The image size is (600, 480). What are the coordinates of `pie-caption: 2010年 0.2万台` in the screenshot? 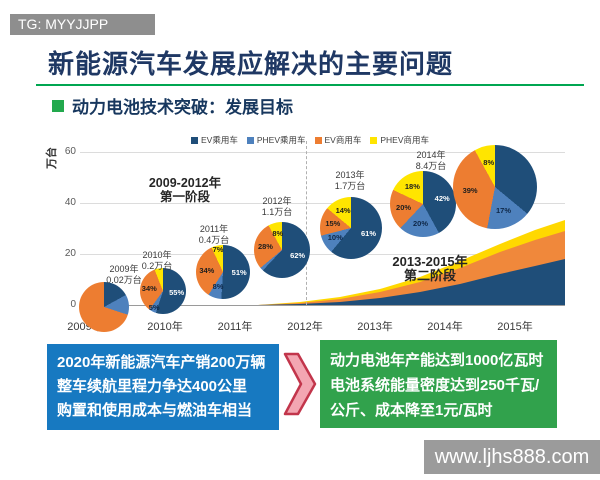 It's located at (157, 261).